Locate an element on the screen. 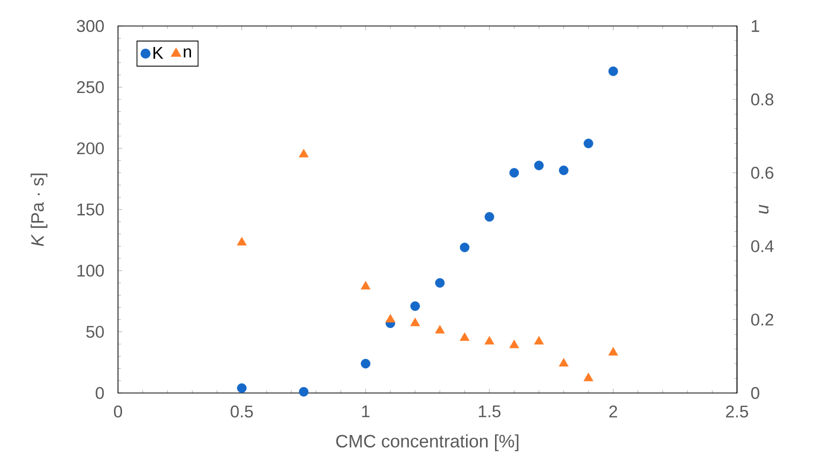  y2-tick-label: 0.6 is located at coordinates (762, 172).